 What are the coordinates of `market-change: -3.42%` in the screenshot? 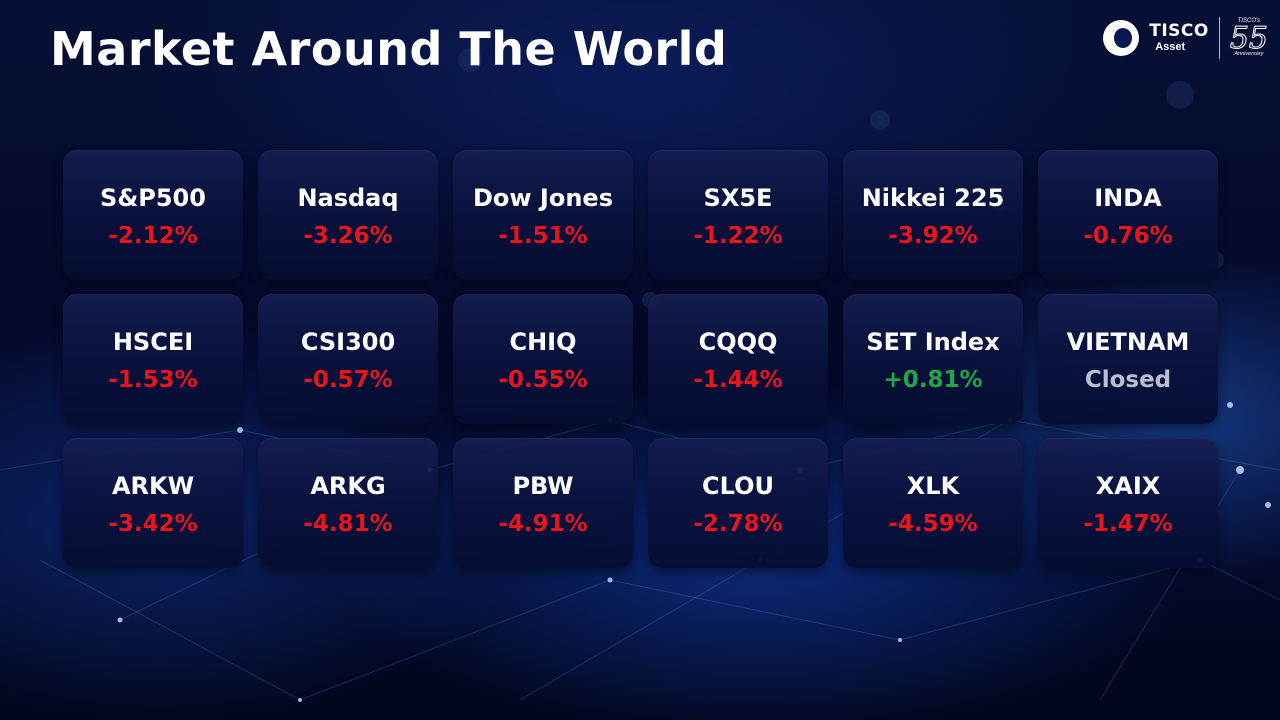 It's located at (153, 524).